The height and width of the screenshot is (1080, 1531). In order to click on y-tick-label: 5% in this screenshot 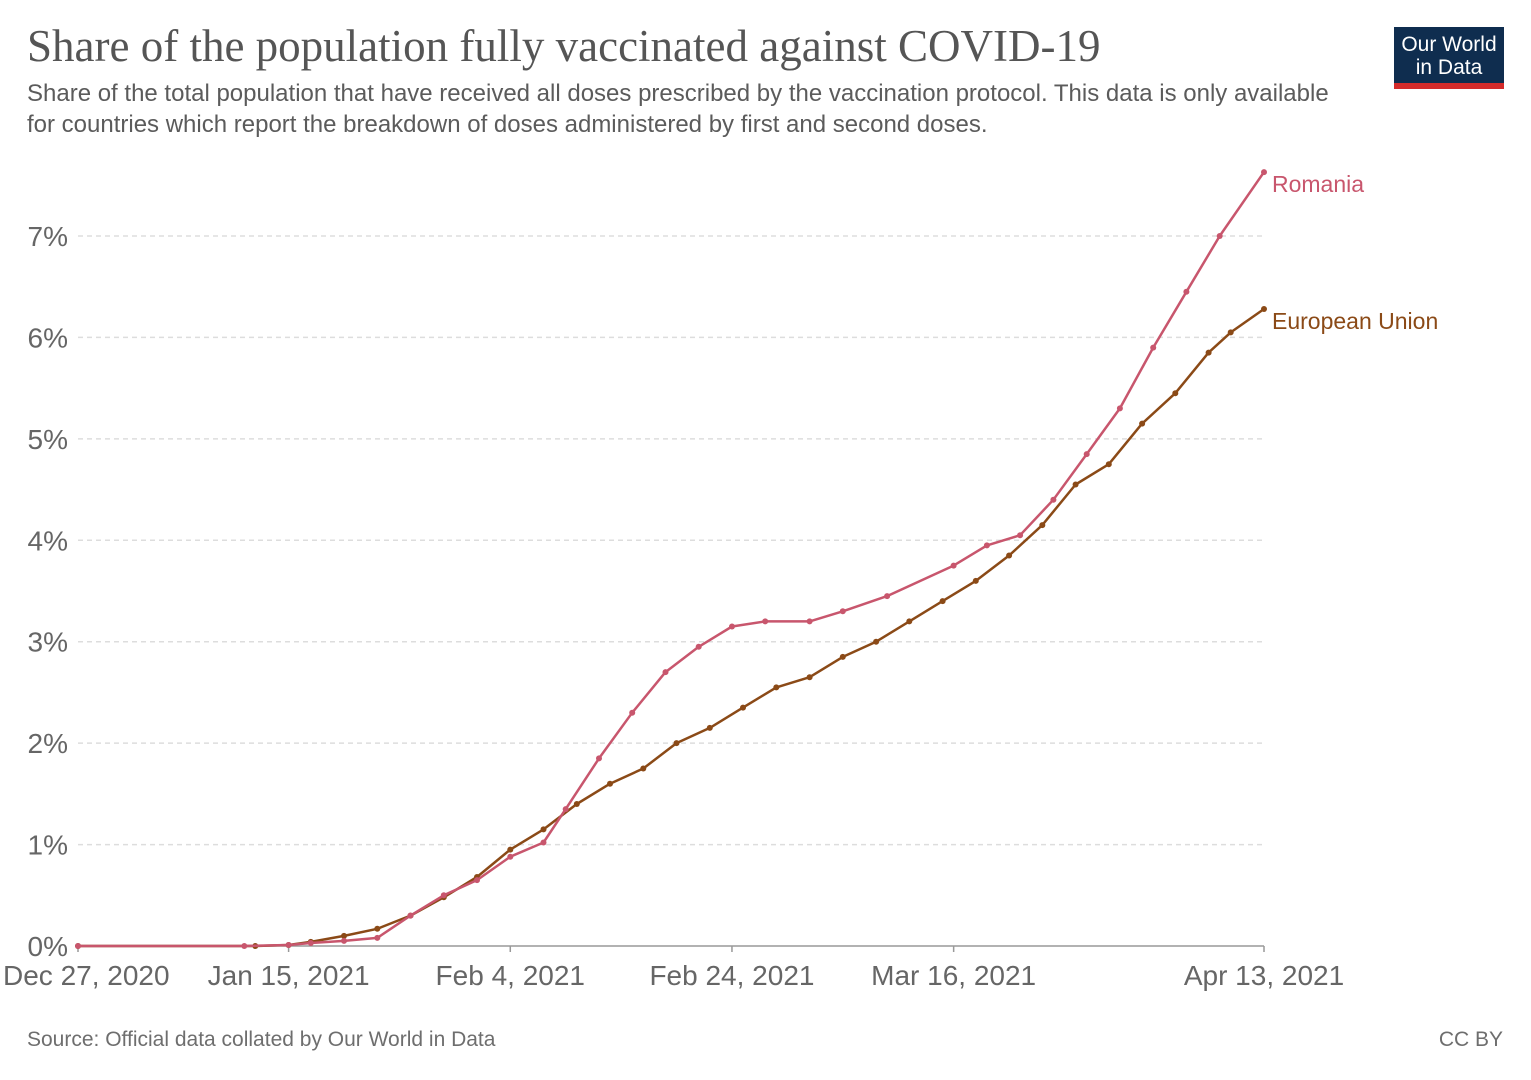, I will do `click(48, 439)`.